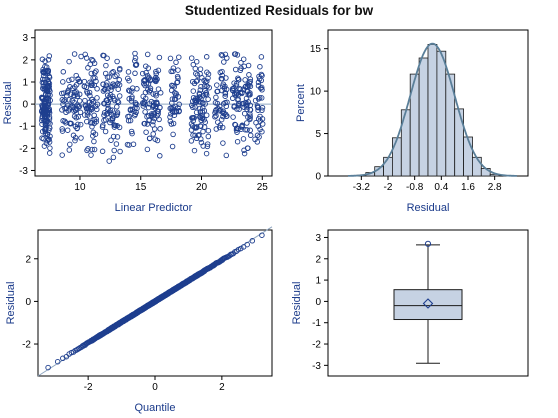  Describe the element at coordinates (26, 345) in the screenshot. I see `qq-ytick-label: -2` at that location.